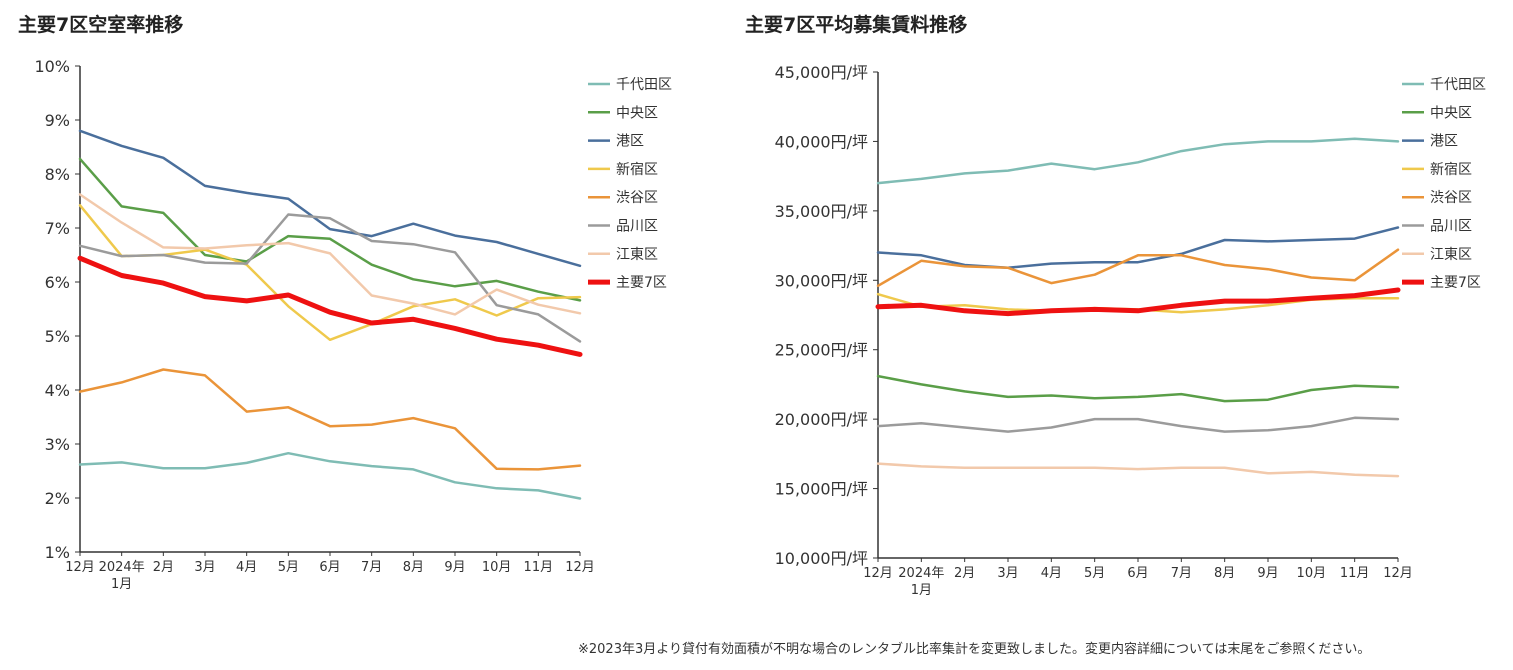 Image resolution: width=1513 pixels, height=670 pixels. I want to click on chart-title-vacancy: 主要7区空室率推移, so click(101, 25).